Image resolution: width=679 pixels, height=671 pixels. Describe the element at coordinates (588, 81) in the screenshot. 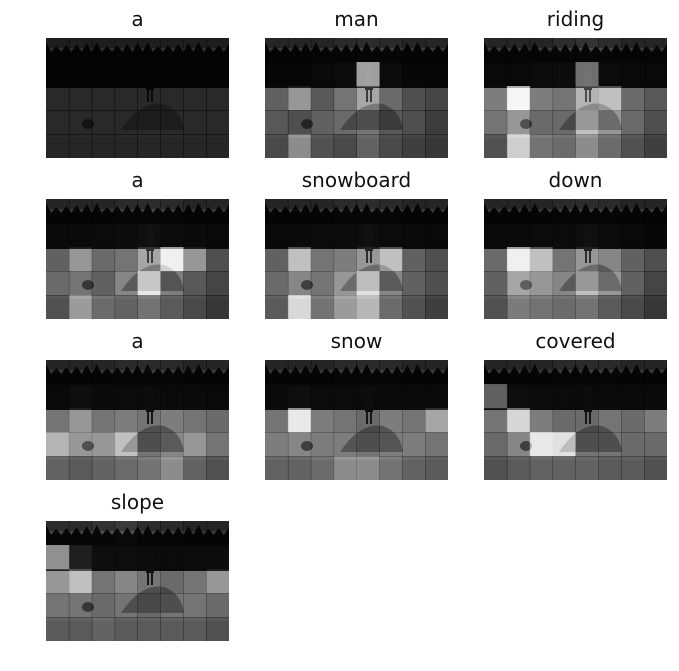

I see `person-body` at that location.